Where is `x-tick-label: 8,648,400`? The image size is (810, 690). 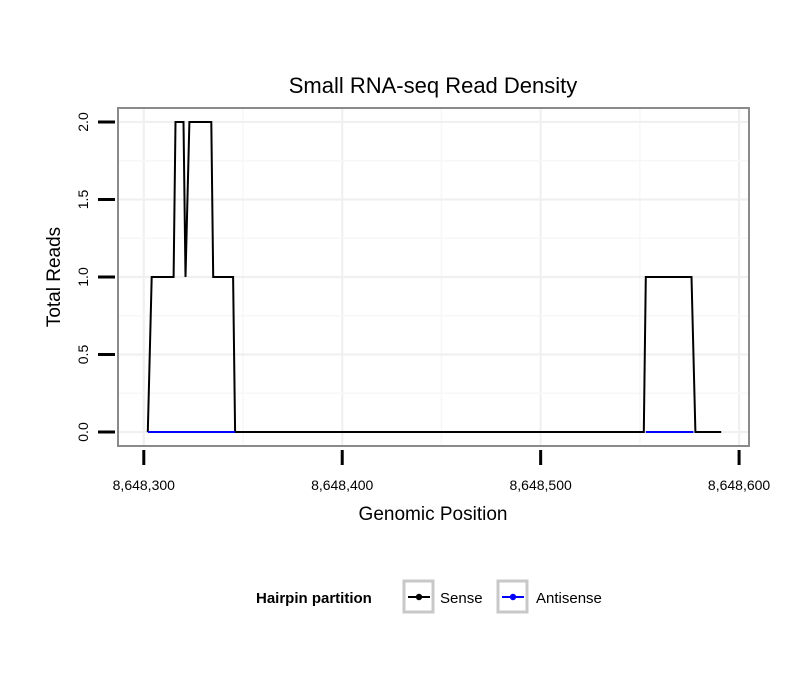 x-tick-label: 8,648,400 is located at coordinates (342, 485).